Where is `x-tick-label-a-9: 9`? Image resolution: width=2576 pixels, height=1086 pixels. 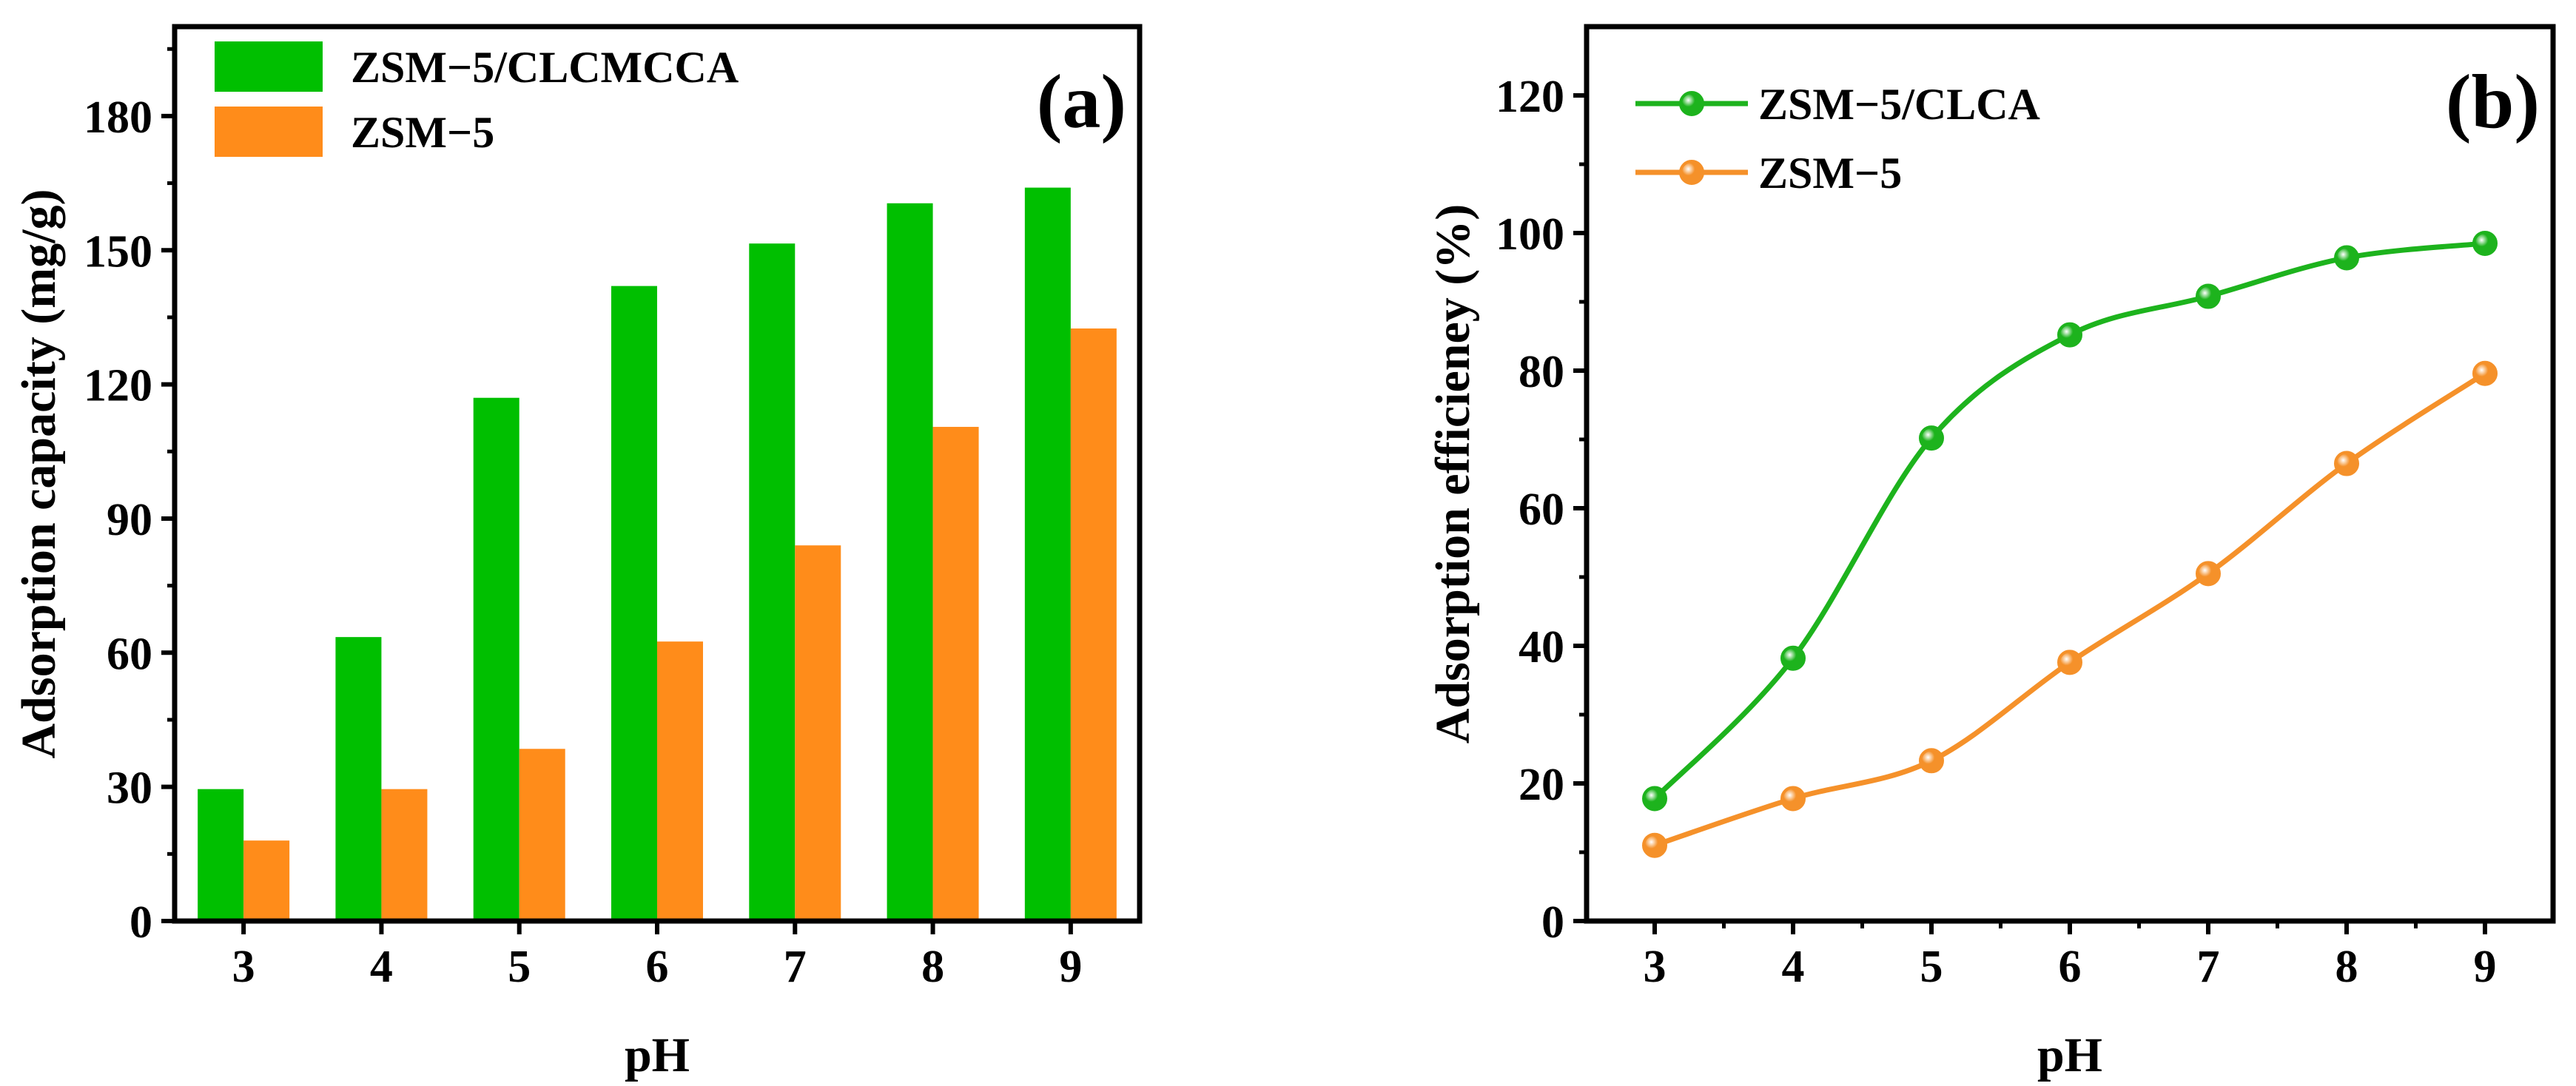 x-tick-label-a-9: 9 is located at coordinates (1070, 967).